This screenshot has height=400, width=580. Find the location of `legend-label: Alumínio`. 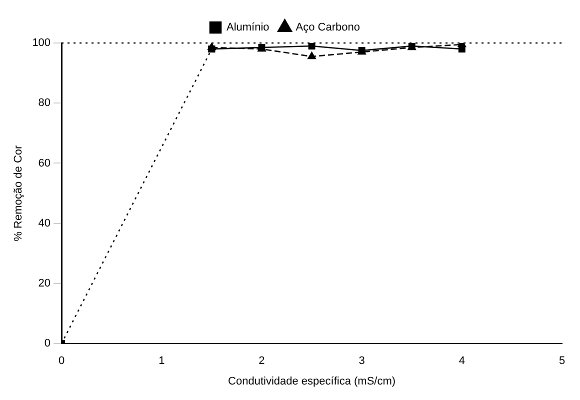

legend-label: Alumínio is located at coordinates (248, 28).